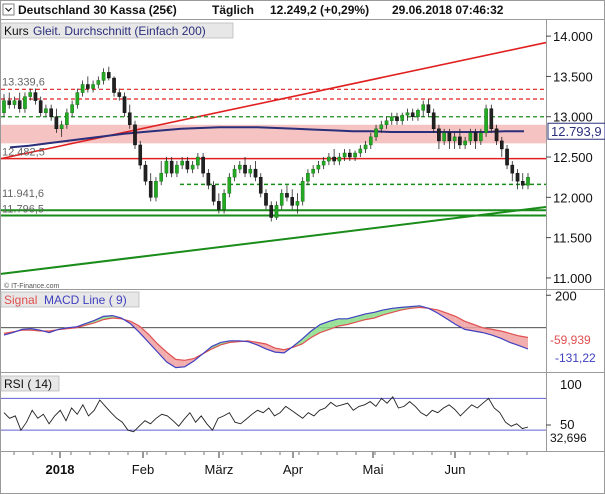 This screenshot has height=494, width=605. What do you see at coordinates (273, 240) in the screenshot?
I see `trendline-green` at bounding box center [273, 240].